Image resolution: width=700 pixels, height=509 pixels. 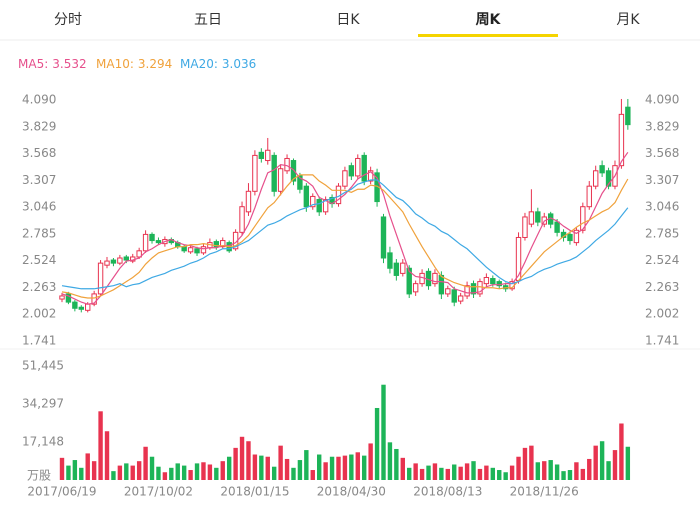 I want to click on x-tick-label: 2017/06/19, so click(x=61, y=492).